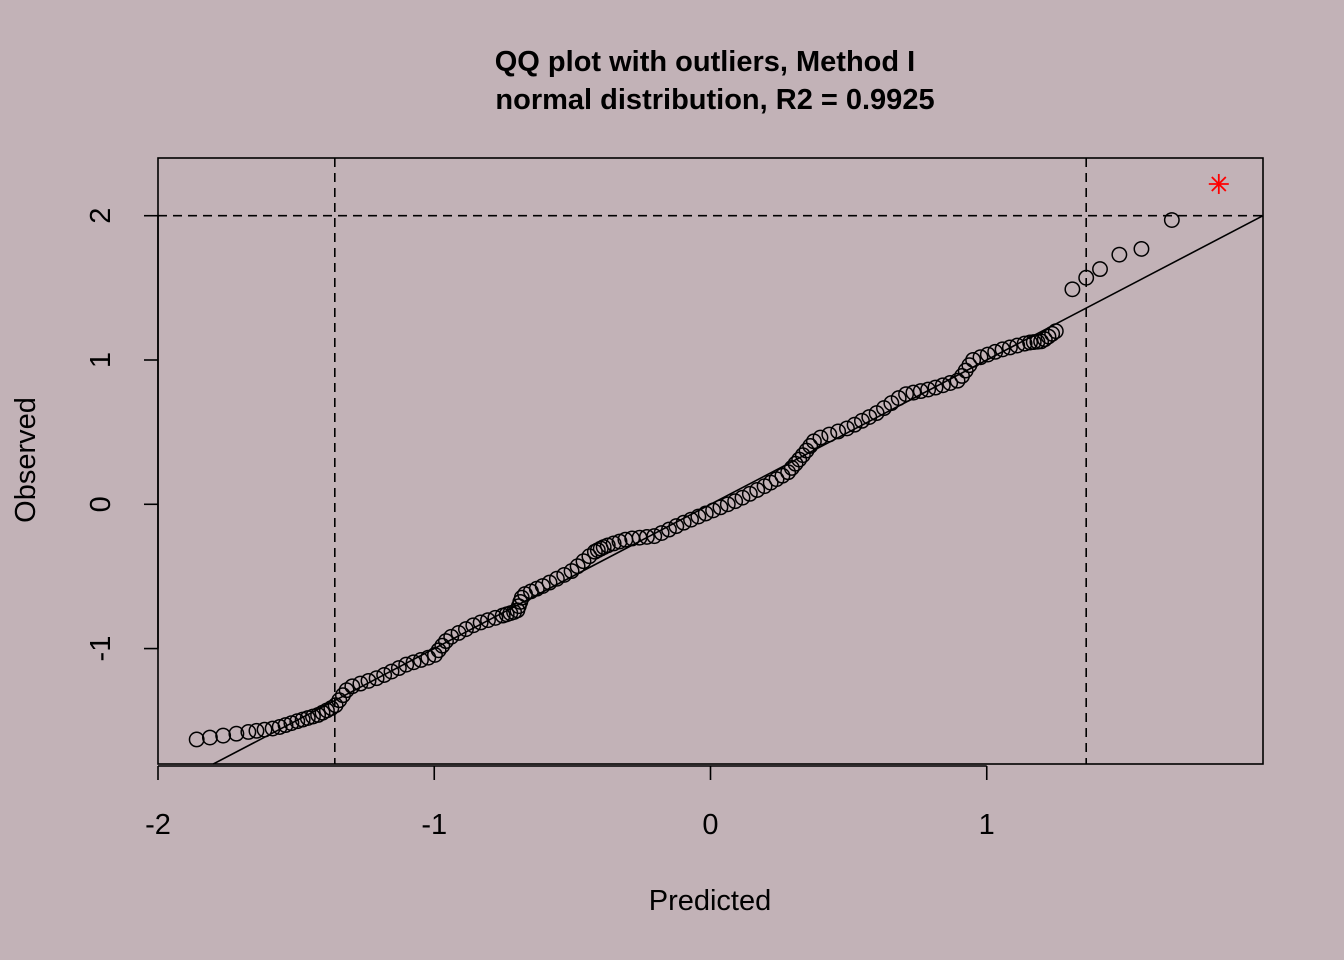 The image size is (1344, 960). I want to click on y-axis-label: Observed, so click(26, 460).